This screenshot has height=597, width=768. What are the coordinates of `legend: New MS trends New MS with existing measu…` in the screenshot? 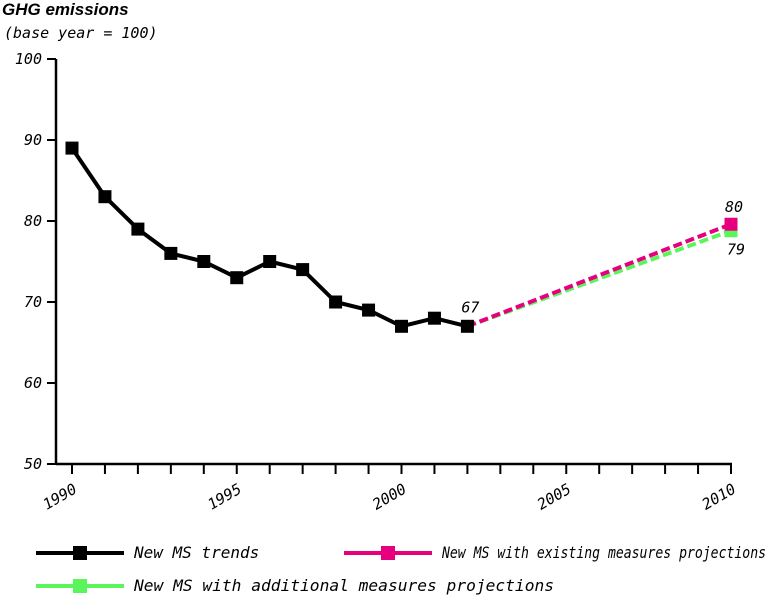 It's located at (401, 569).